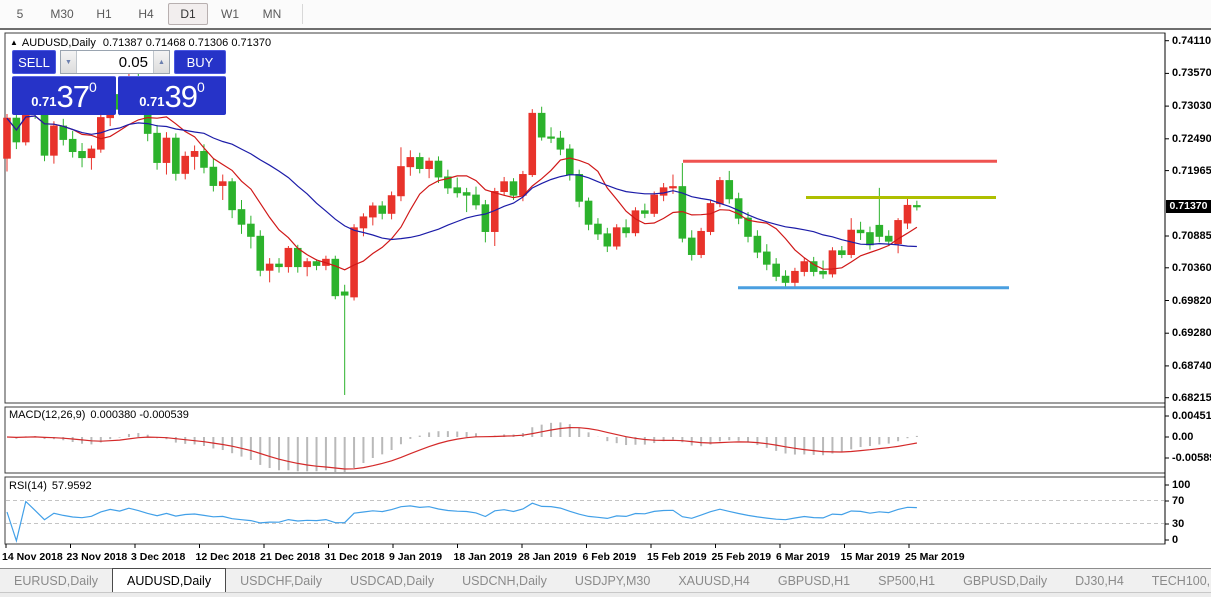  Describe the element at coordinates (1191, 267) in the screenshot. I see `price-axis-label: 0.70360` at that location.